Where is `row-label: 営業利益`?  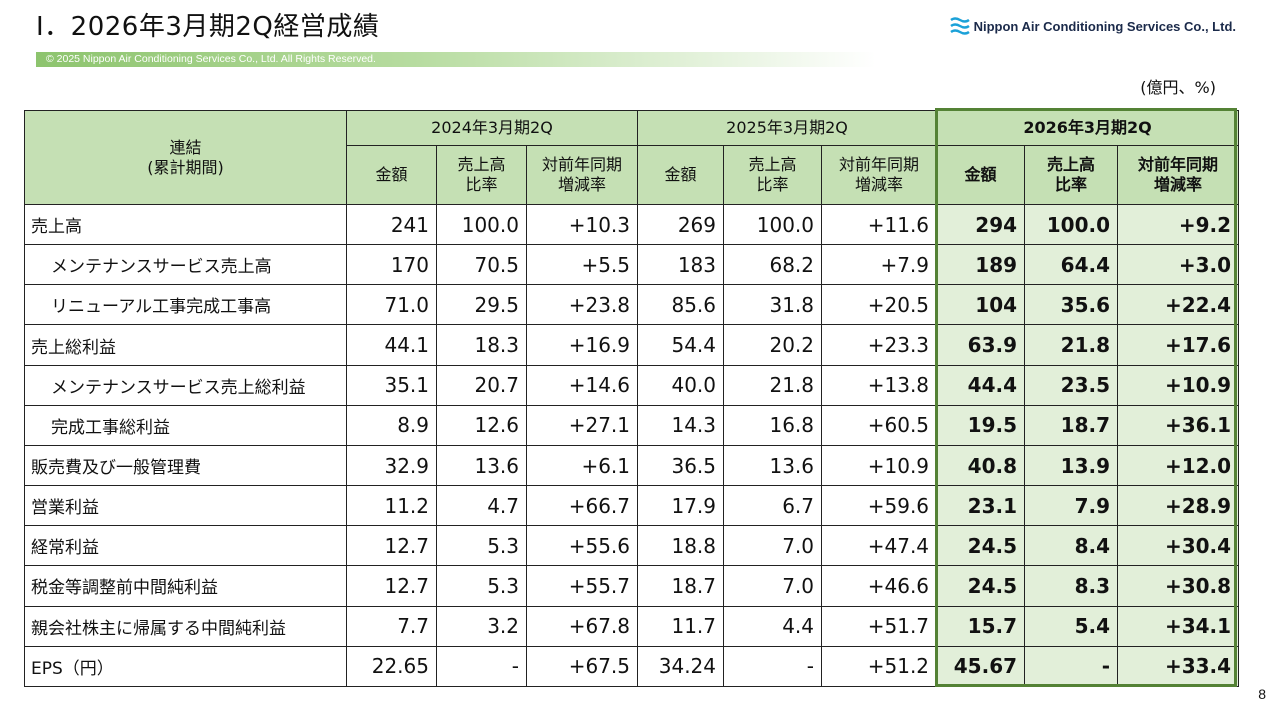
row-label: 営業利益 is located at coordinates (185, 506).